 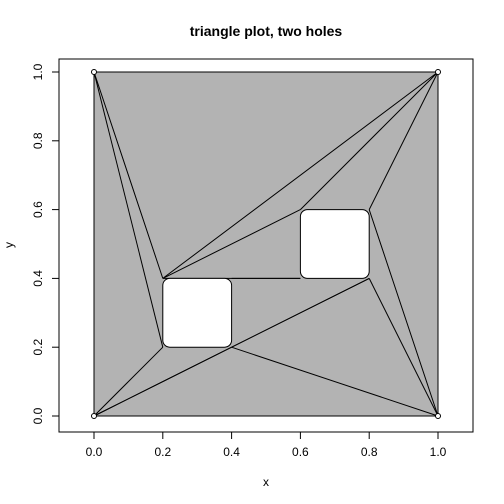 What do you see at coordinates (38, 209) in the screenshot?
I see `y-tick-label: 0.6` at bounding box center [38, 209].